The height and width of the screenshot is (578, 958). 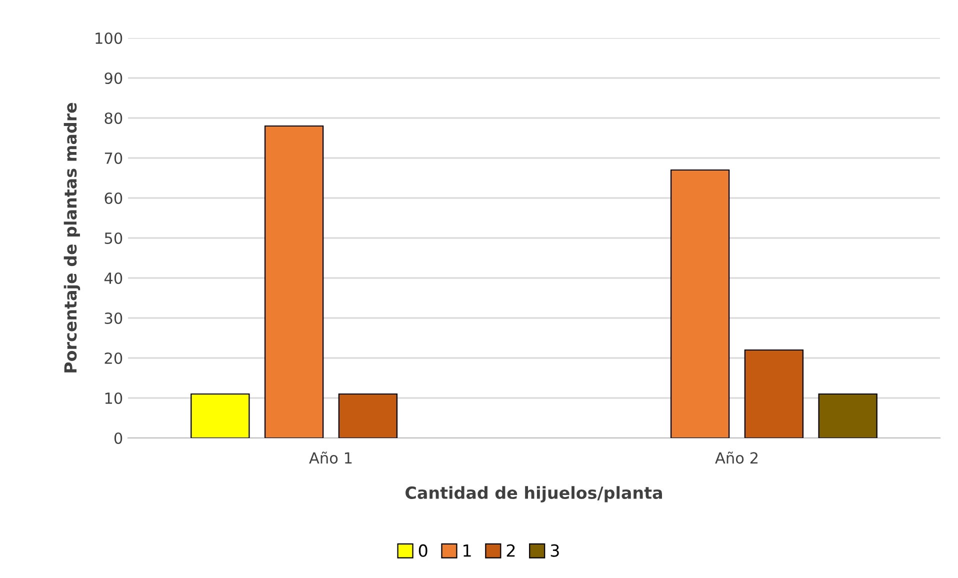 I want to click on y-tick-label: 20, so click(x=113, y=358).